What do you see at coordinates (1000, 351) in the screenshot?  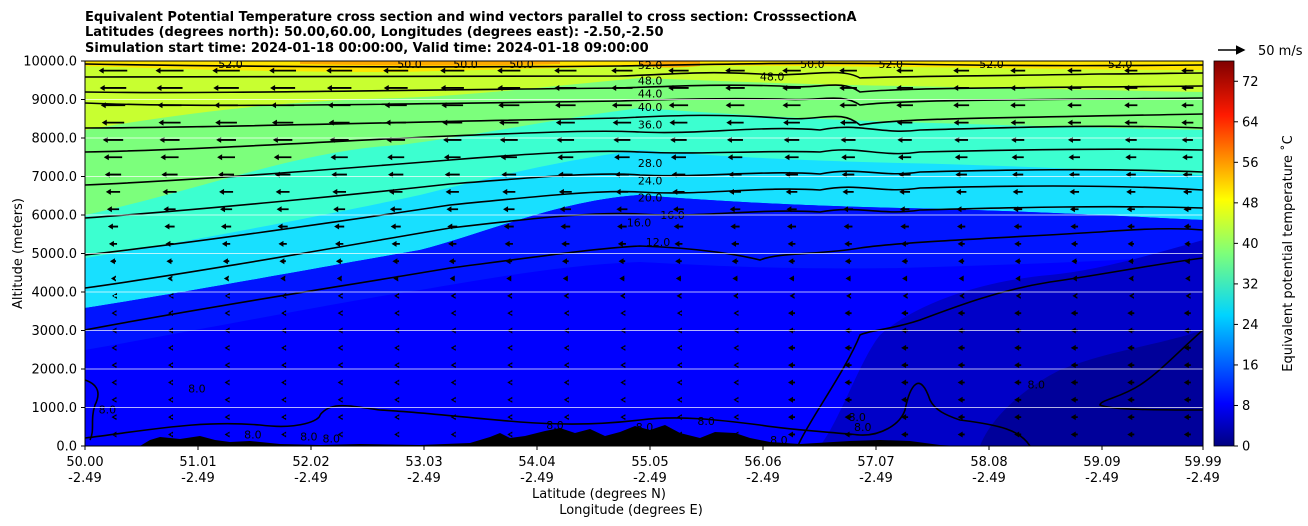 I see `contour-line-8-right` at bounding box center [1000, 351].